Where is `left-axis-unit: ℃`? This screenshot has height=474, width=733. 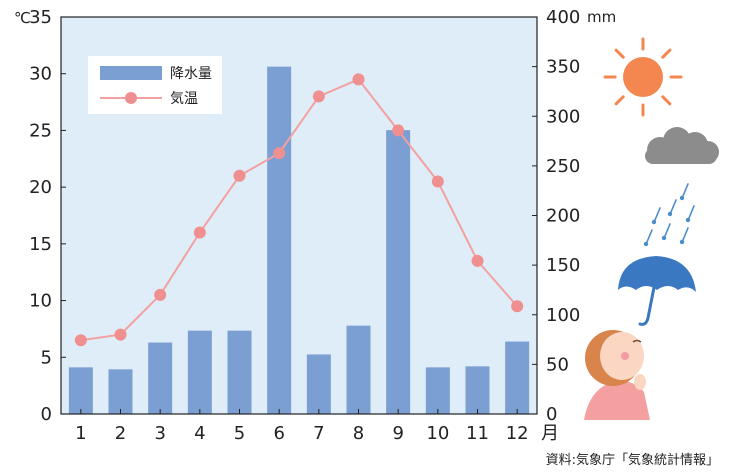 left-axis-unit: ℃ is located at coordinates (22, 18).